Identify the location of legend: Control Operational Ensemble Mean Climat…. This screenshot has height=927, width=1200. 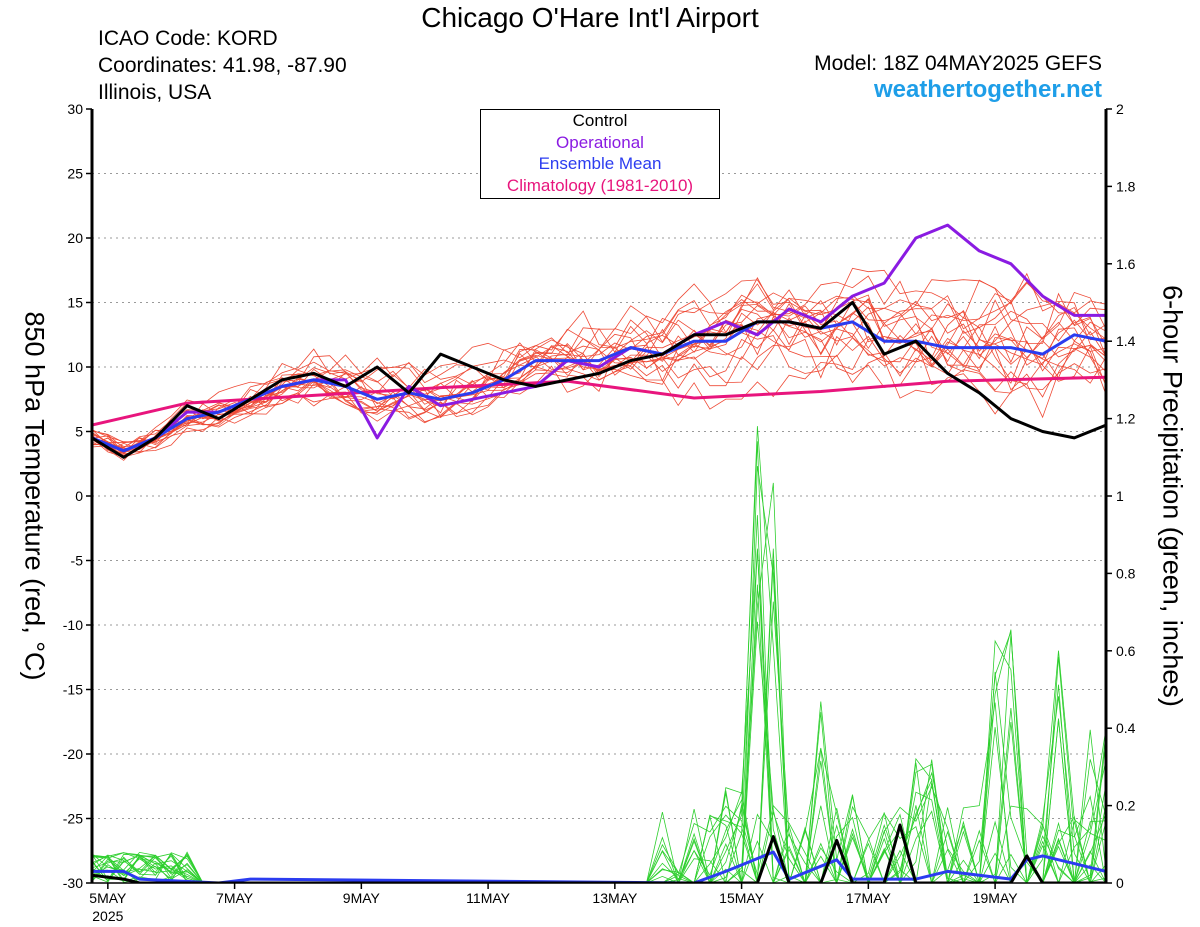
(600, 154).